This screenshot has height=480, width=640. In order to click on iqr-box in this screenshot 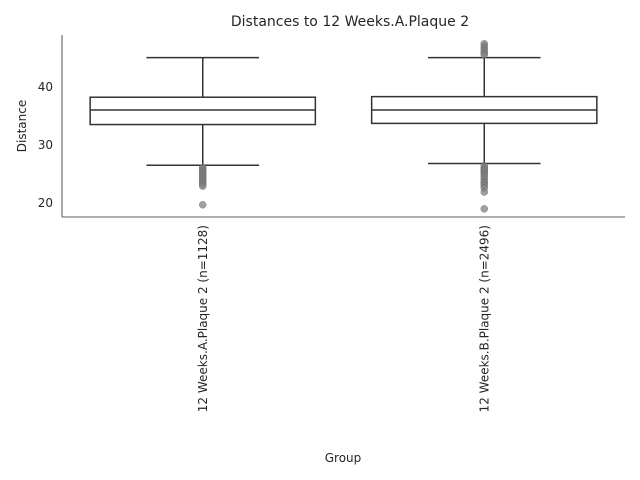, I will do `click(203, 111)`.